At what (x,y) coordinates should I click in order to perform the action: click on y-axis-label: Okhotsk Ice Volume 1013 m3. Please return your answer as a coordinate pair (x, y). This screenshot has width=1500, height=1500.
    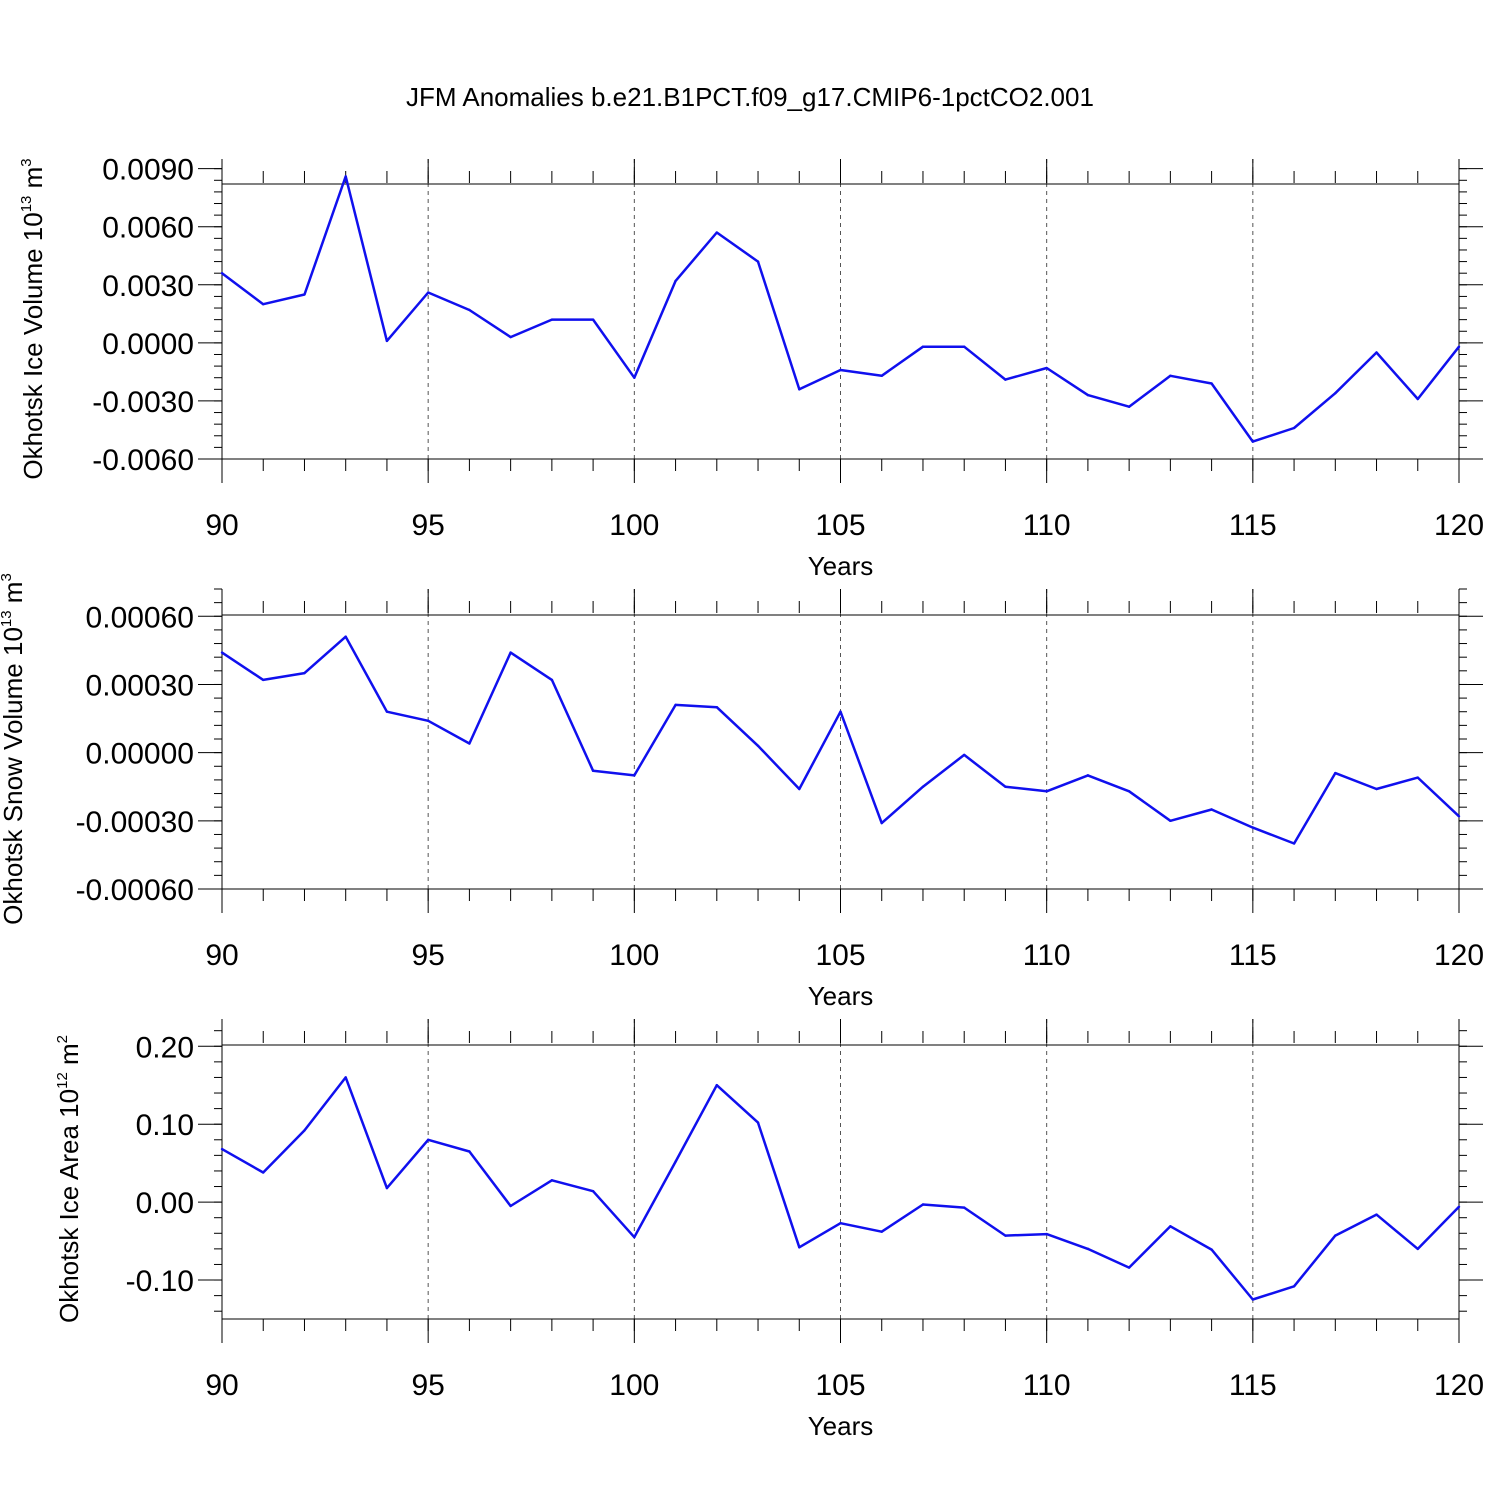
    Looking at the image, I should click on (33, 318).